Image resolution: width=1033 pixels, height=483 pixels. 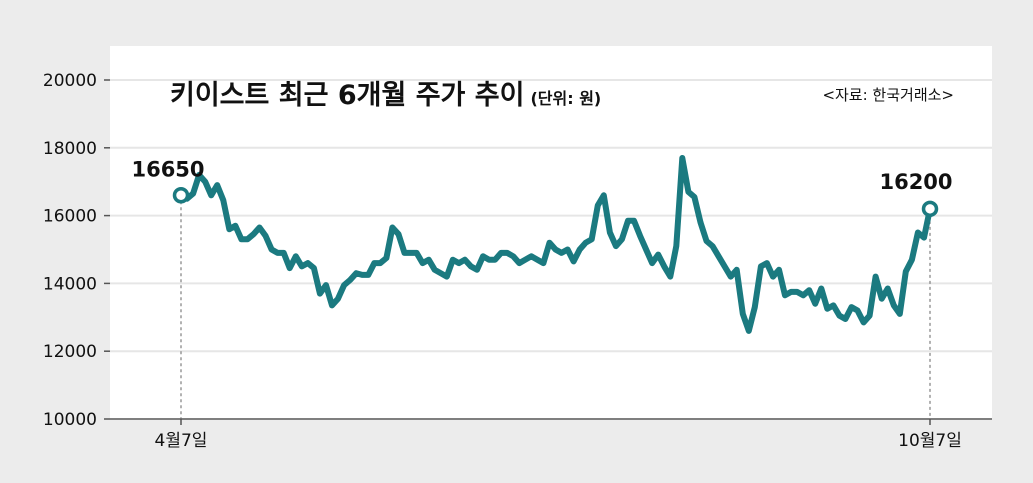 I want to click on chart-unit: (단위: 원), so click(x=565, y=98).